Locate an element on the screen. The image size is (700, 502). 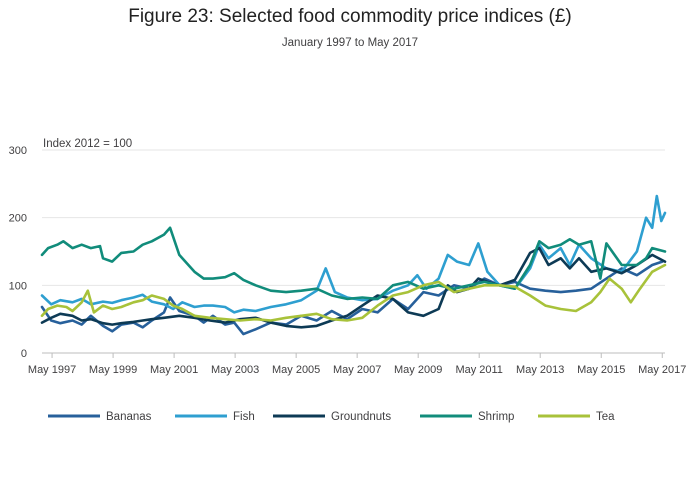
y-tick-label: 0 is located at coordinates (24, 354).